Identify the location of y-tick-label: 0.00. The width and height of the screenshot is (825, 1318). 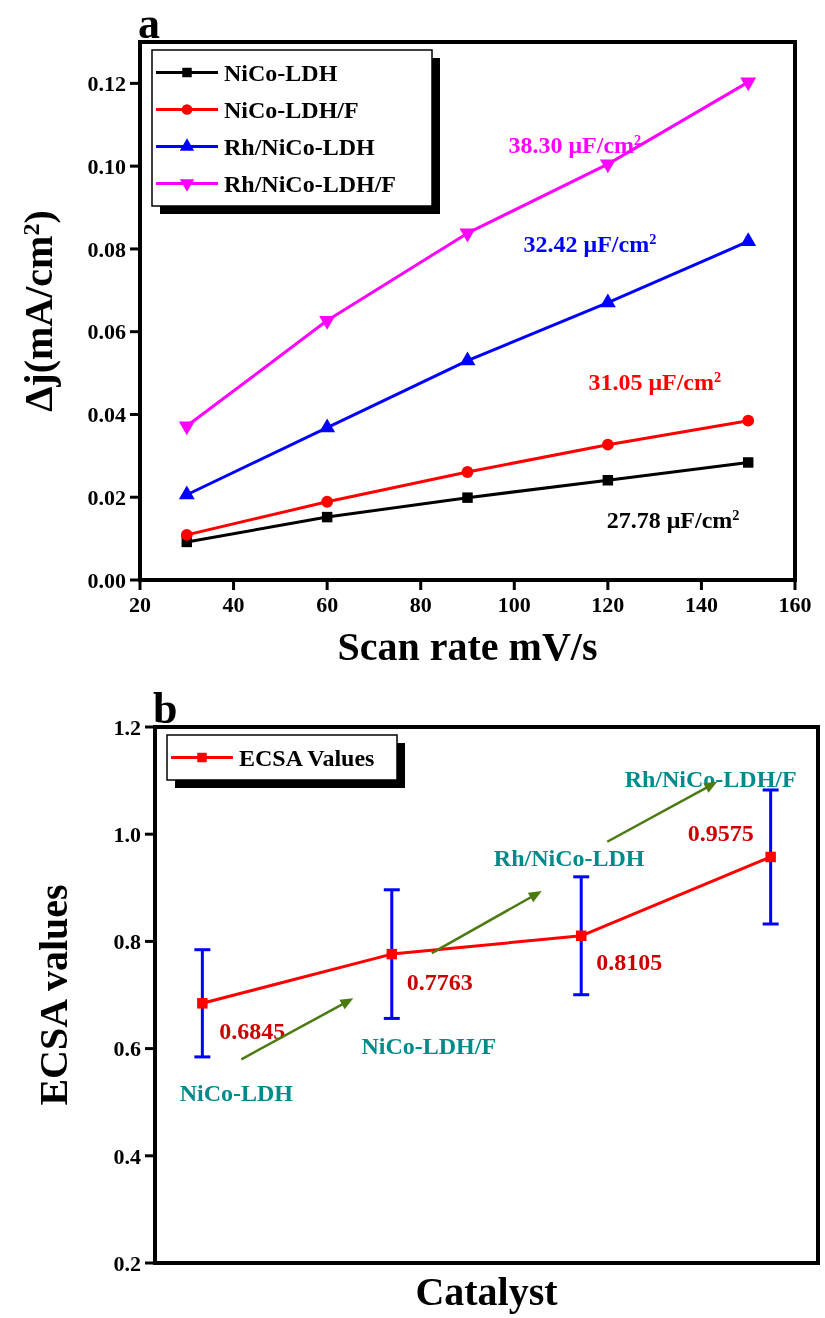
(106, 580).